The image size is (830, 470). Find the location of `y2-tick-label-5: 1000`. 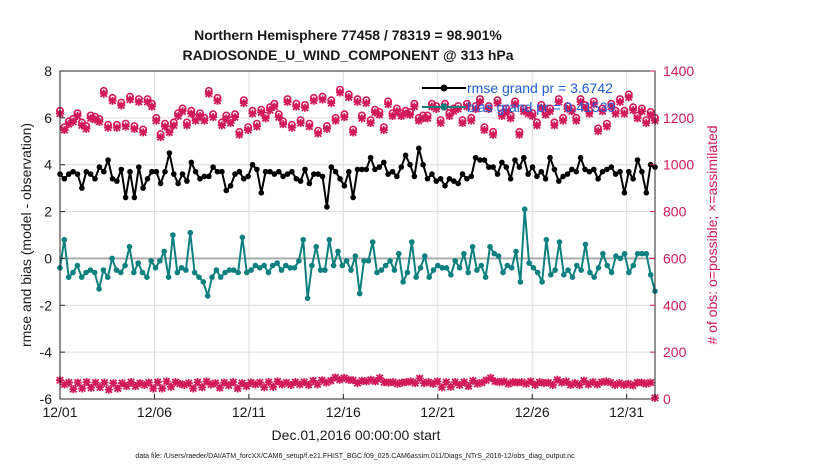

y2-tick-label-5: 1000 is located at coordinates (678, 165).